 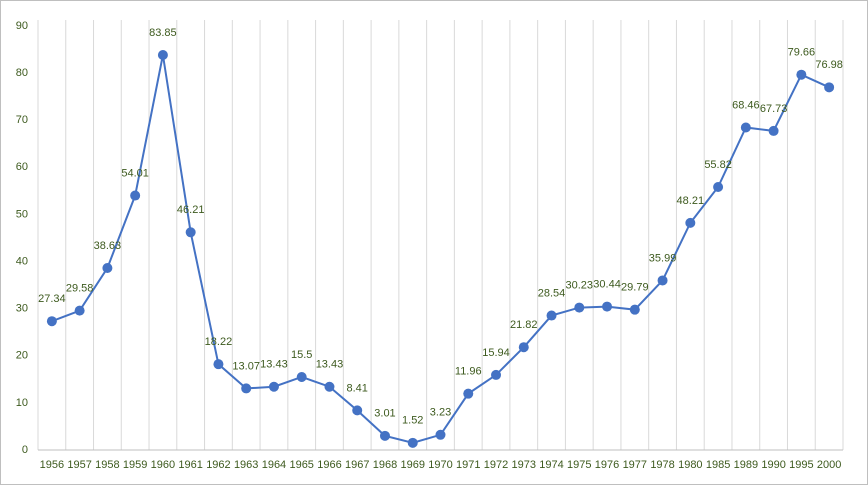 I want to click on data-label: 8.41, so click(x=357, y=388).